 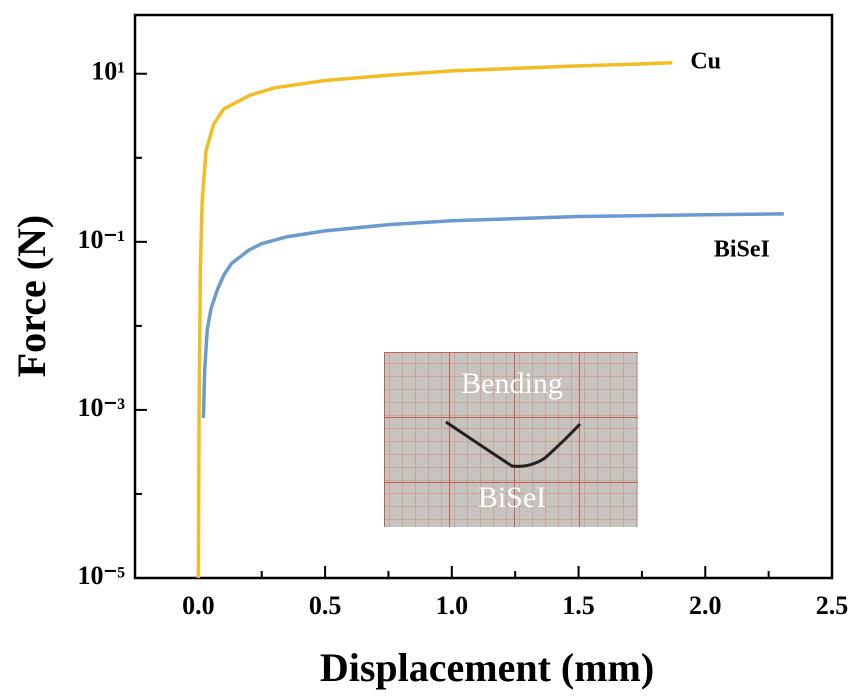 I want to click on y-tick-label: 10⁻³, so click(x=101, y=407).